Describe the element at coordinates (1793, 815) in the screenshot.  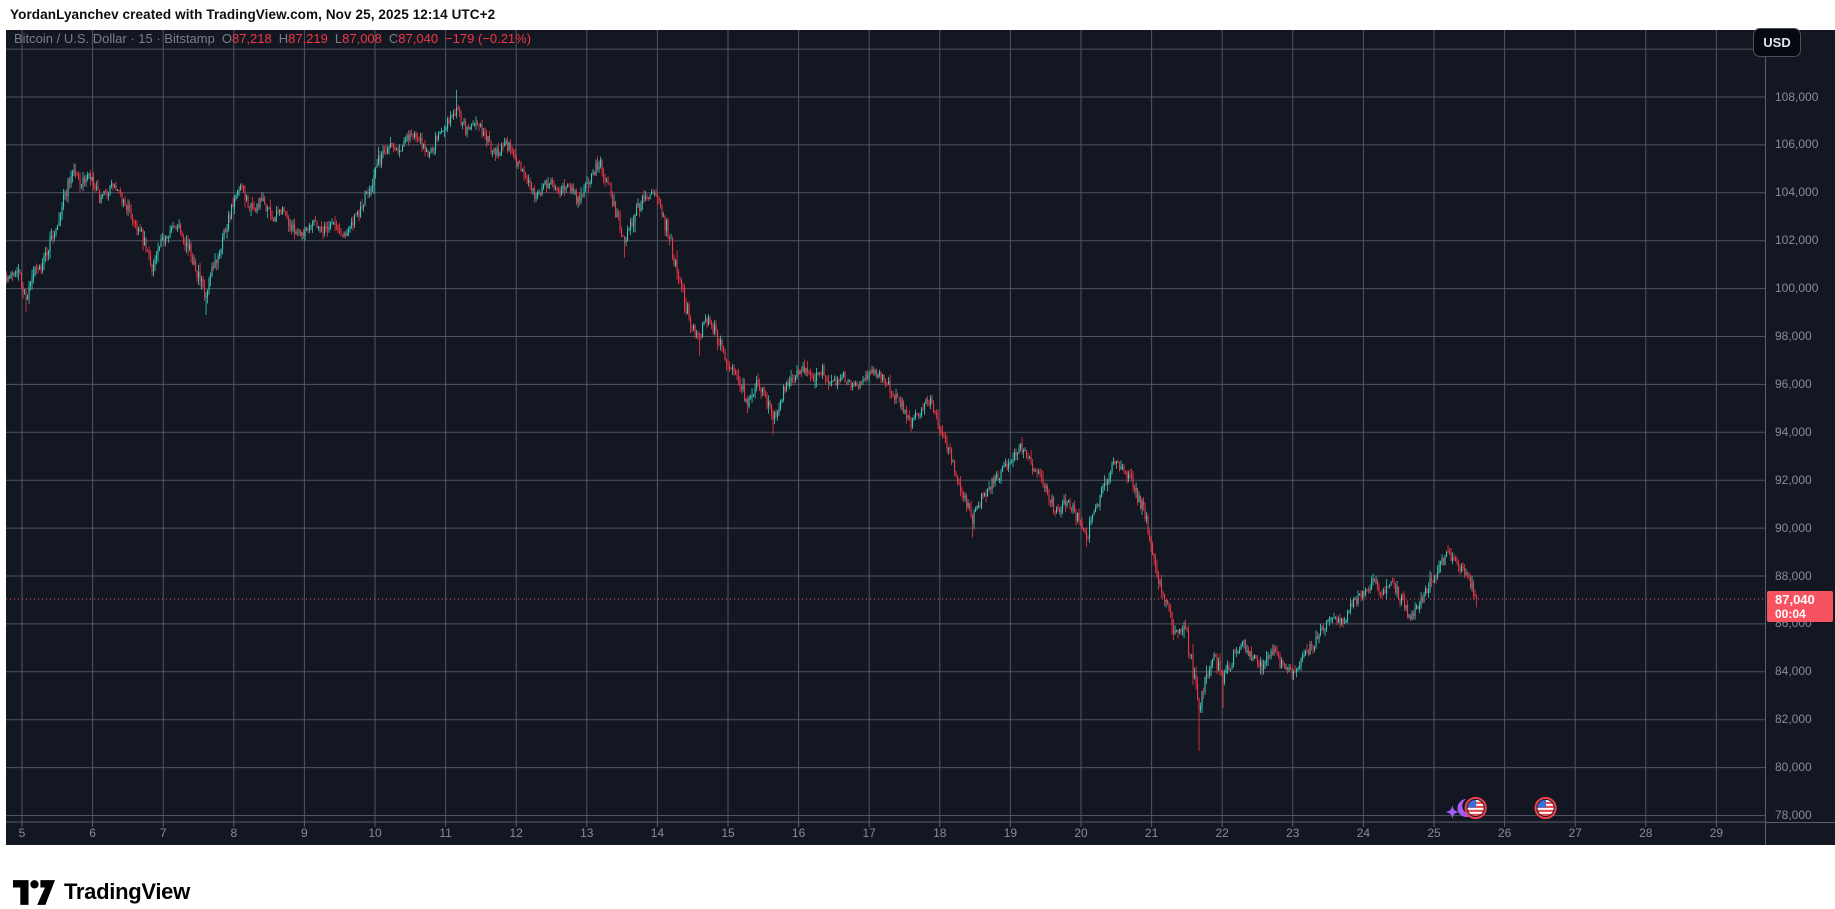
I see `price-axis-label: 78,000` at that location.